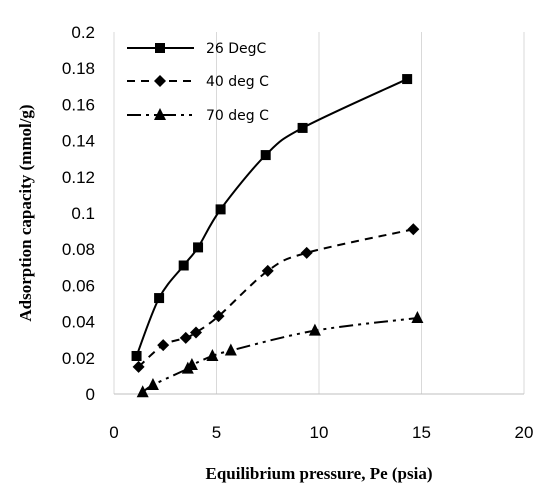 This screenshot has width=549, height=503. Describe the element at coordinates (78, 322) in the screenshot. I see `y-tick-label-2: 0.04` at that location.